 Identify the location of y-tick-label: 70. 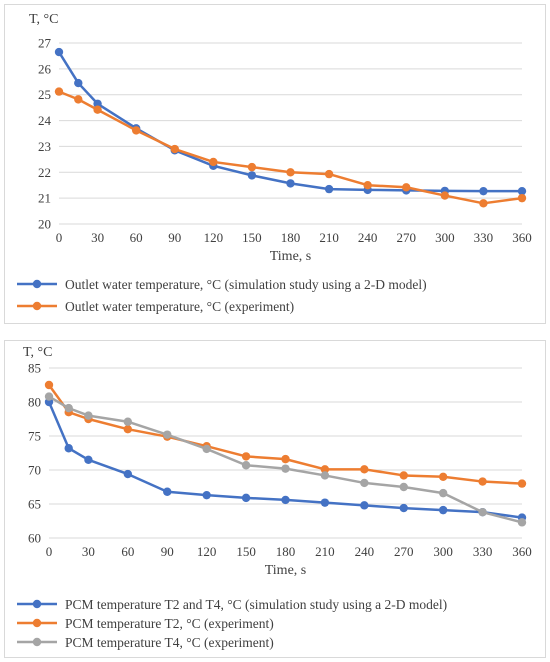
(34, 470).